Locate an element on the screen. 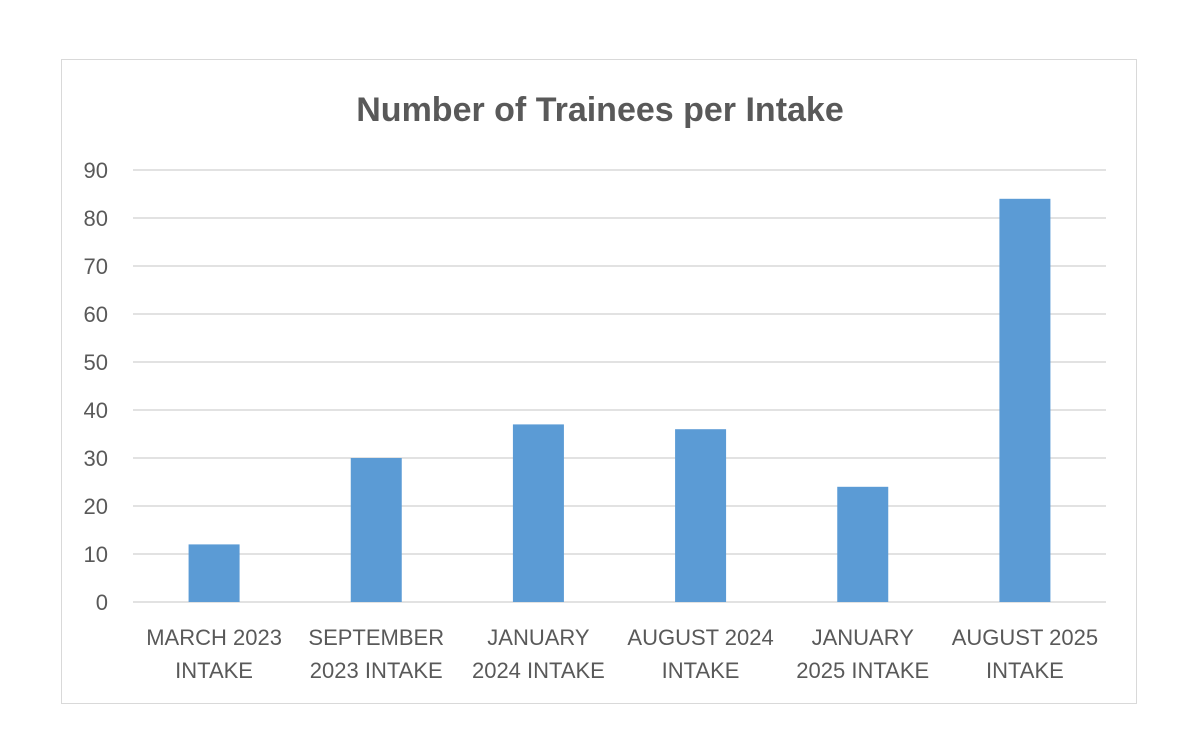  y-axis-ticks: 0 10 20 30 40 50 60 70 80 90 is located at coordinates (96, 386).